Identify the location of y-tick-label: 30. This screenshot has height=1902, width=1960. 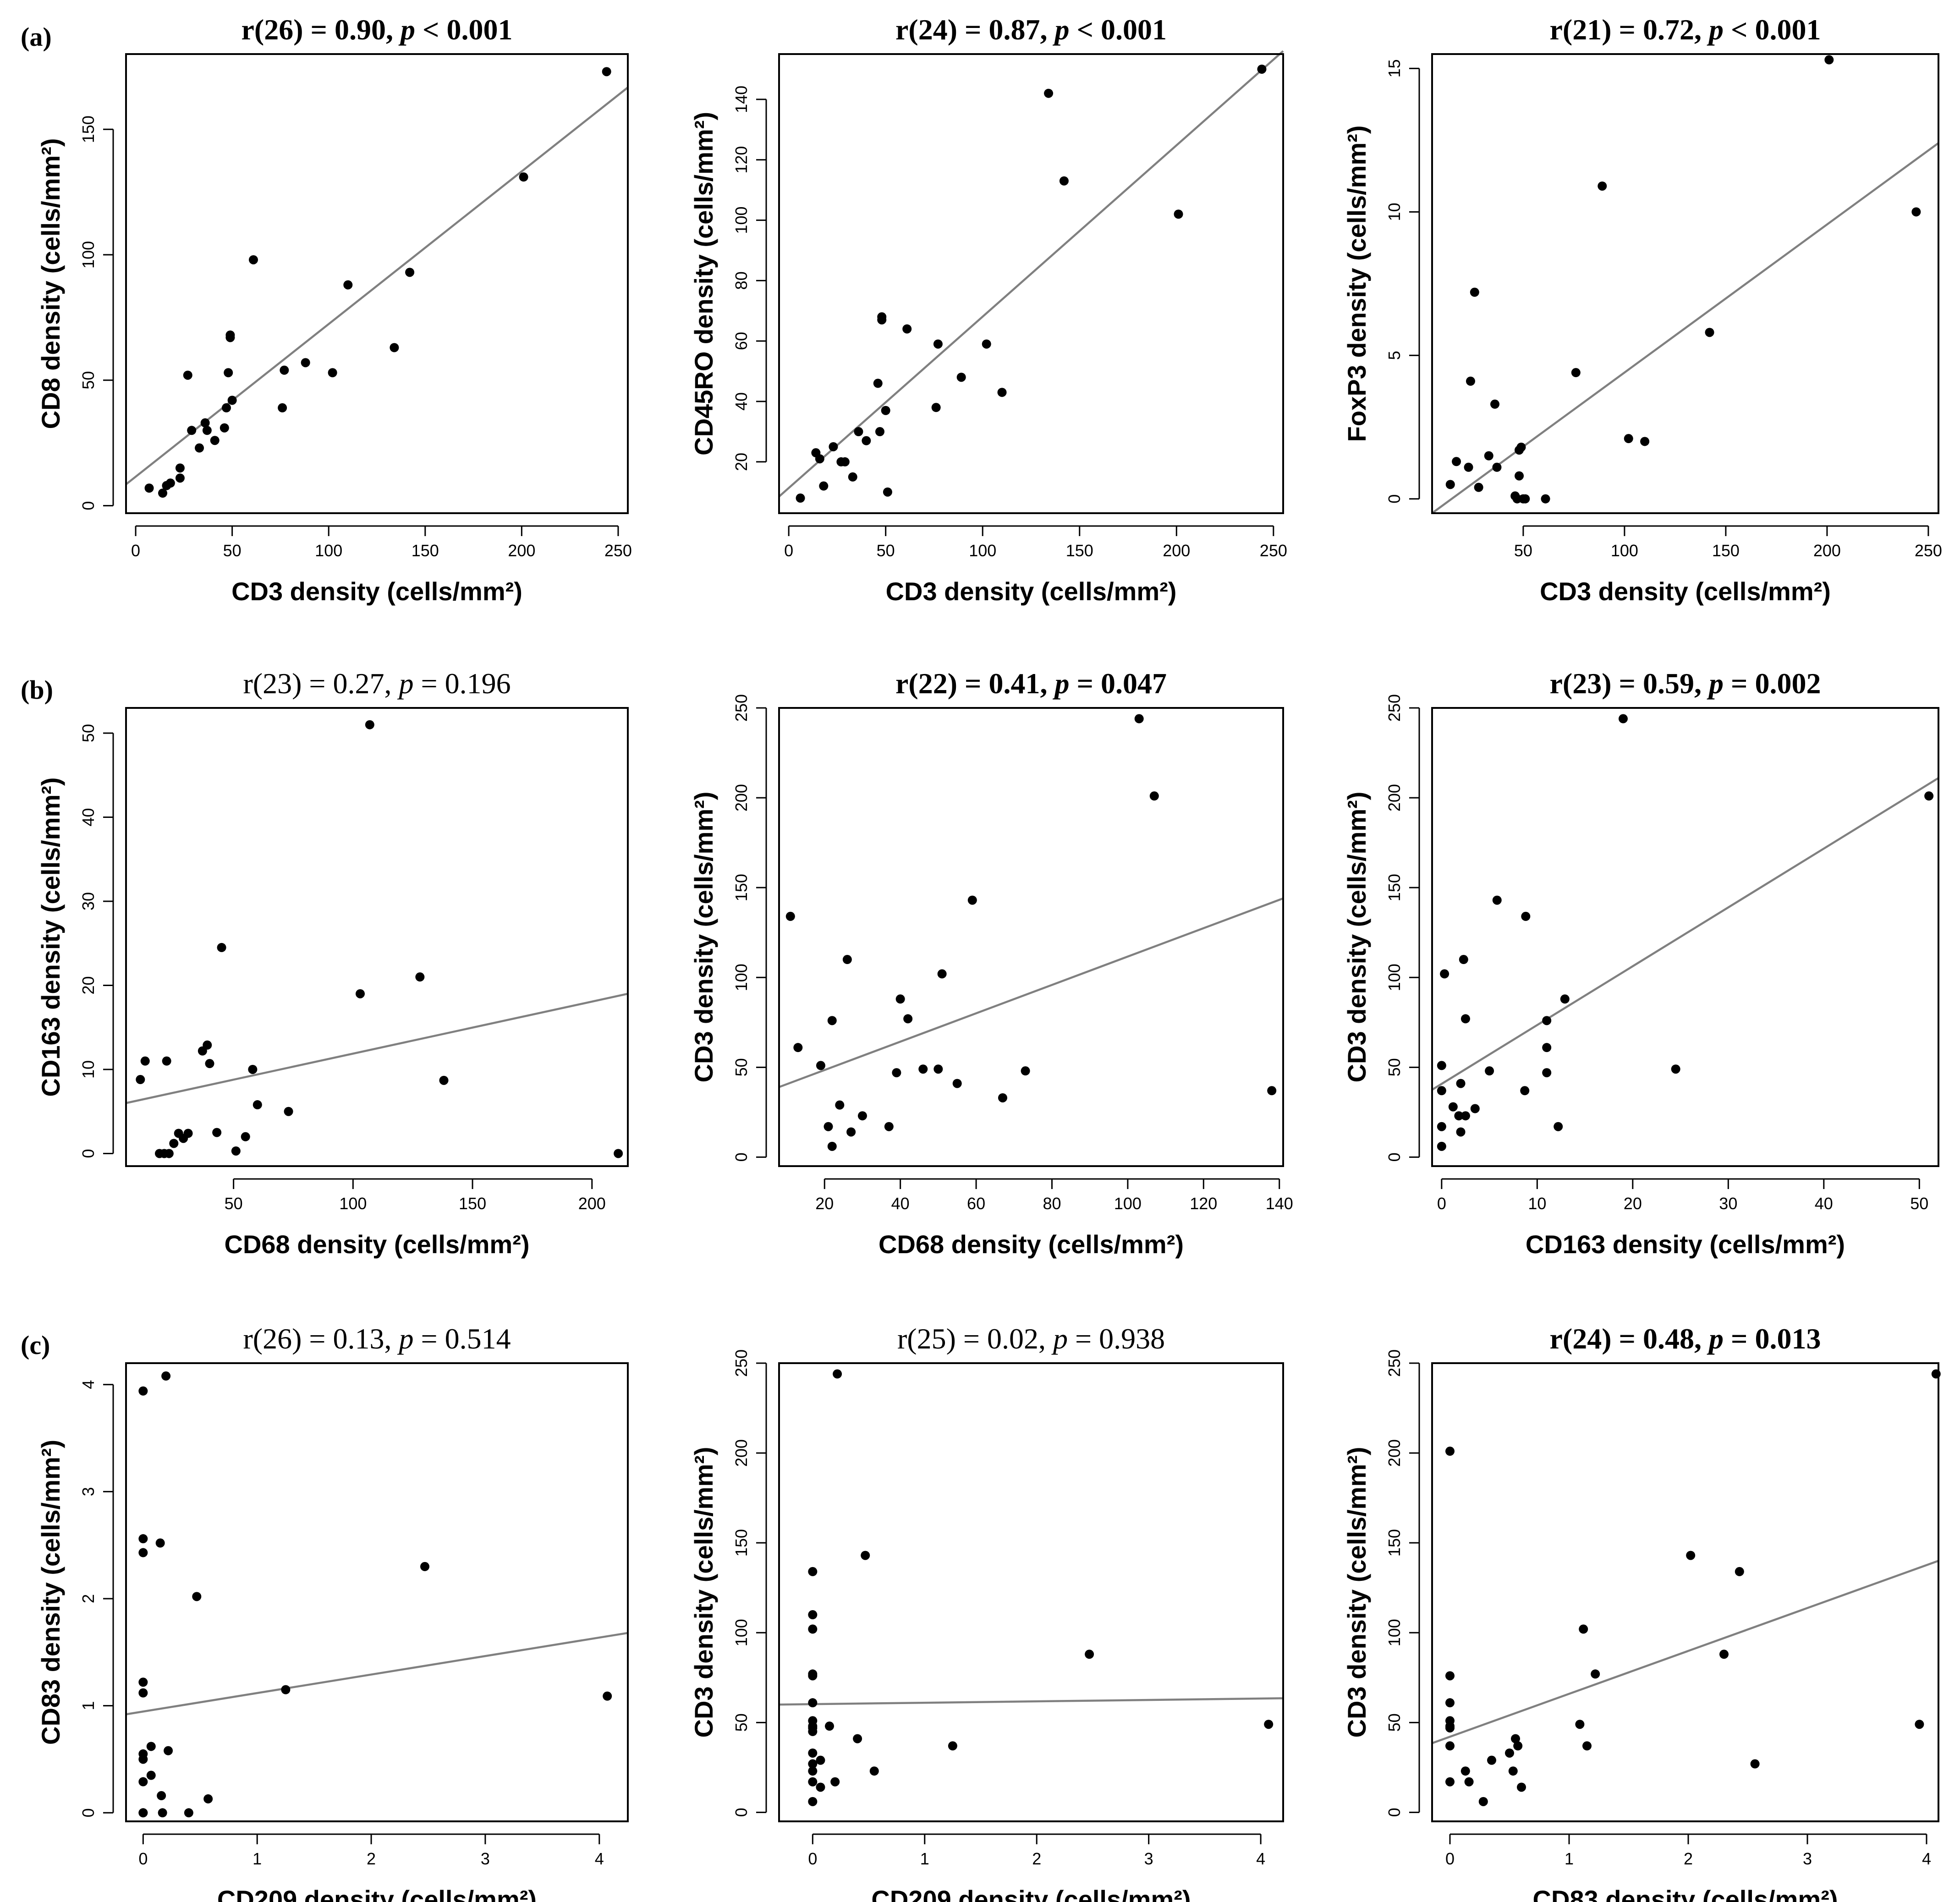
(88, 901).